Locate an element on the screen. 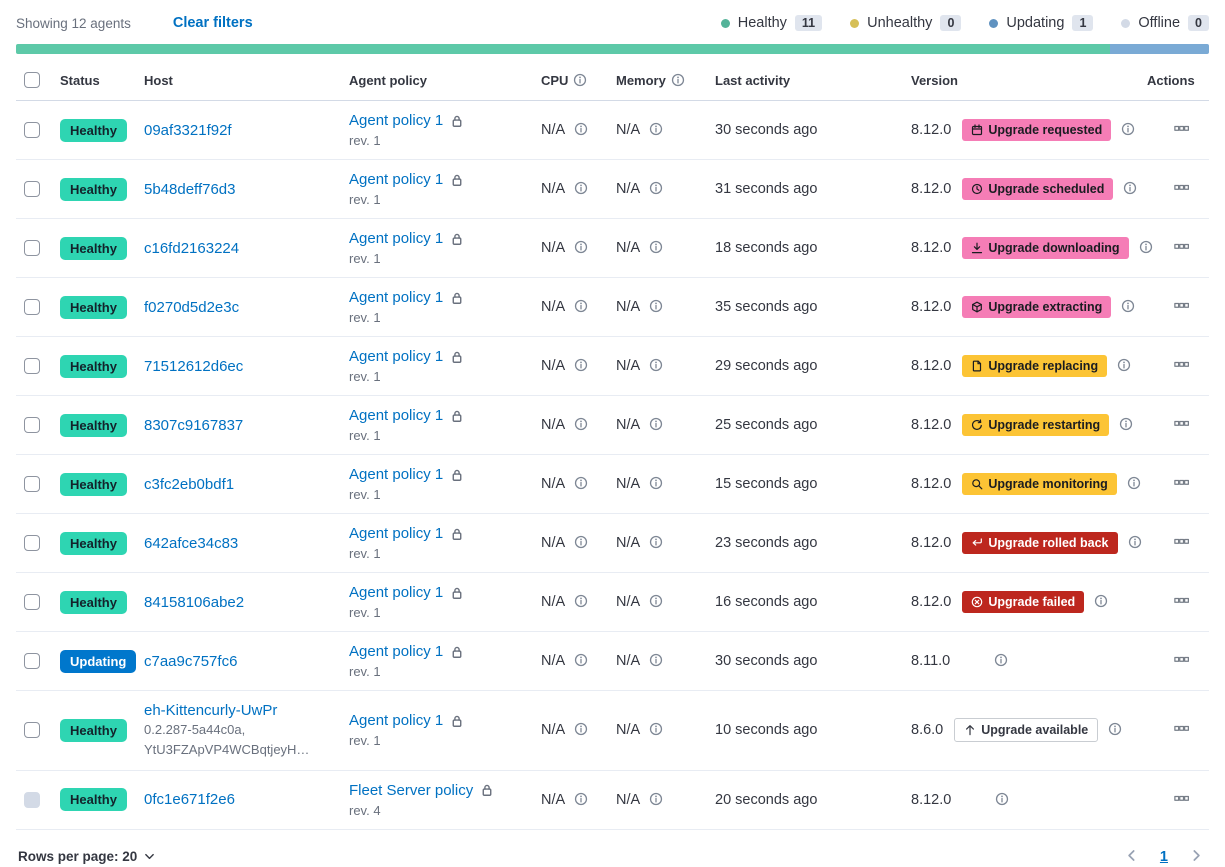 This screenshot has height=867, width=1225. next-page-button is located at coordinates (1196, 857).